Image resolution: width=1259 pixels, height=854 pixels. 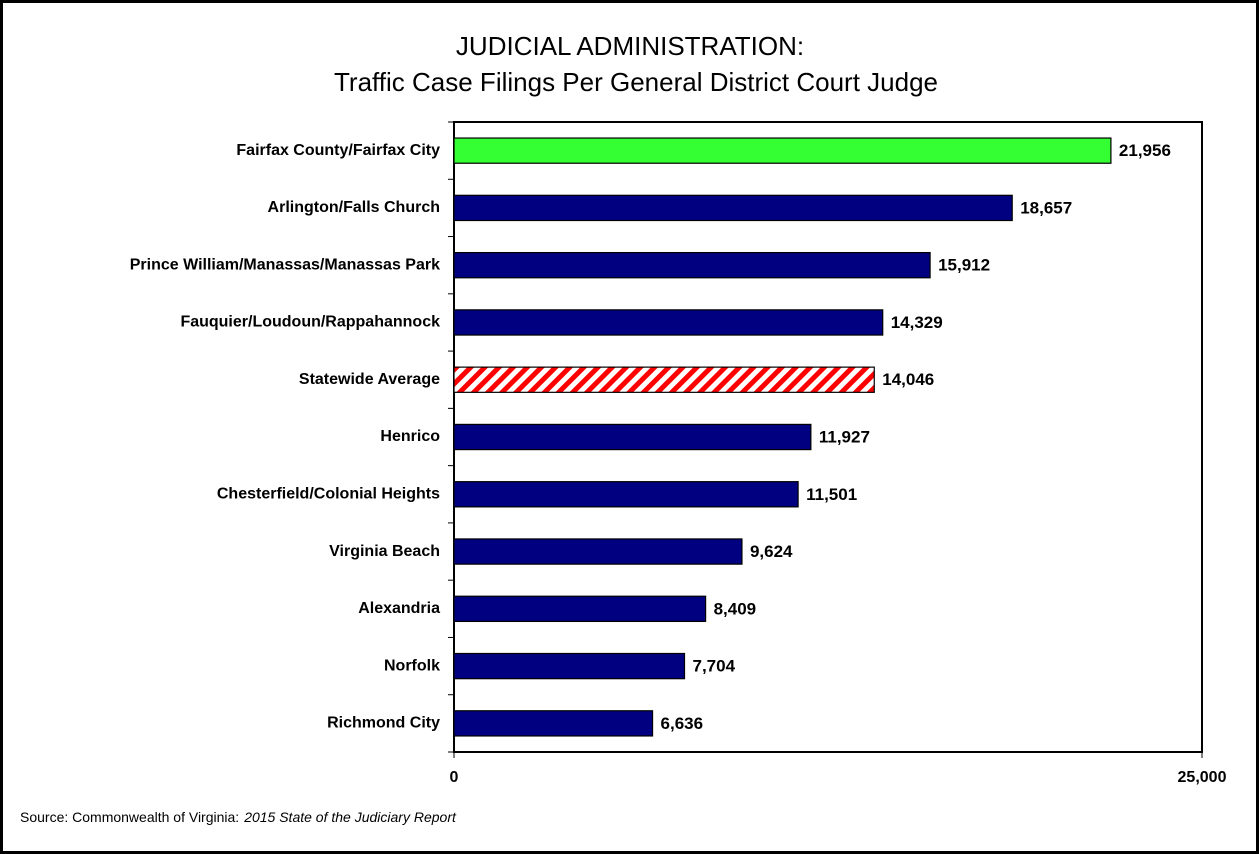 I want to click on source-text: Source: Commonwealth of Virginia:, so click(x=129, y=817).